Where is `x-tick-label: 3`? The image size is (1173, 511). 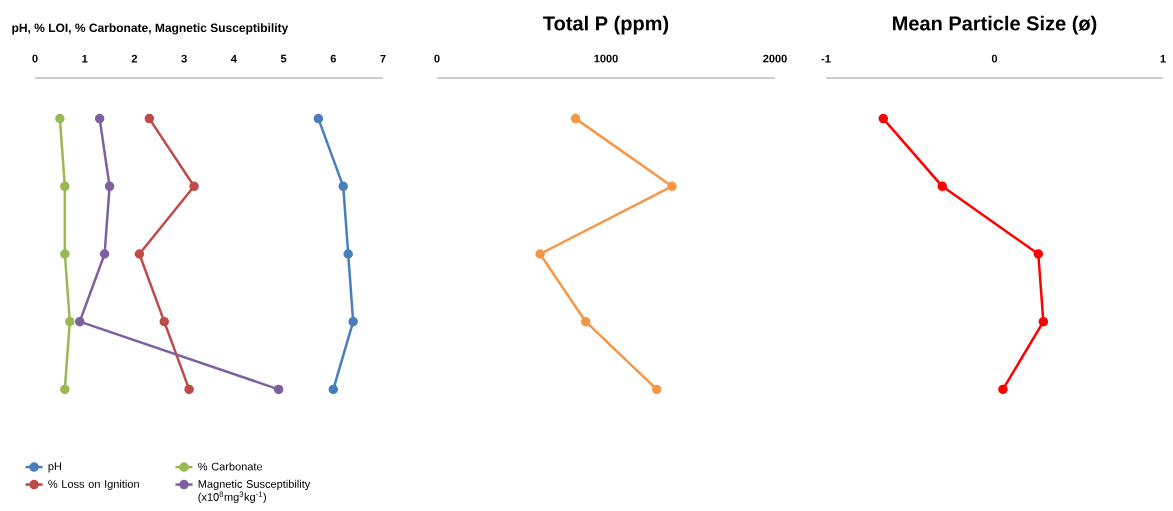
x-tick-label: 3 is located at coordinates (184, 58).